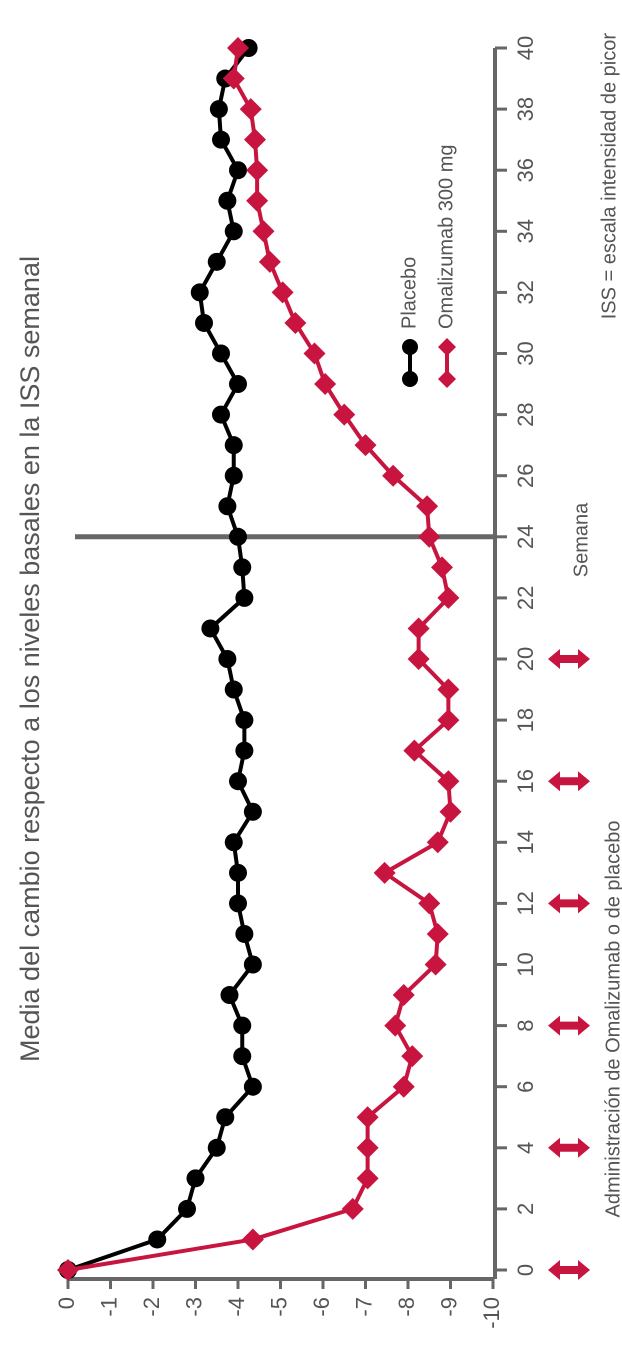 The width and height of the screenshot is (622, 1349). Describe the element at coordinates (525, 1087) in the screenshot. I see `x-tick-label: 6` at that location.